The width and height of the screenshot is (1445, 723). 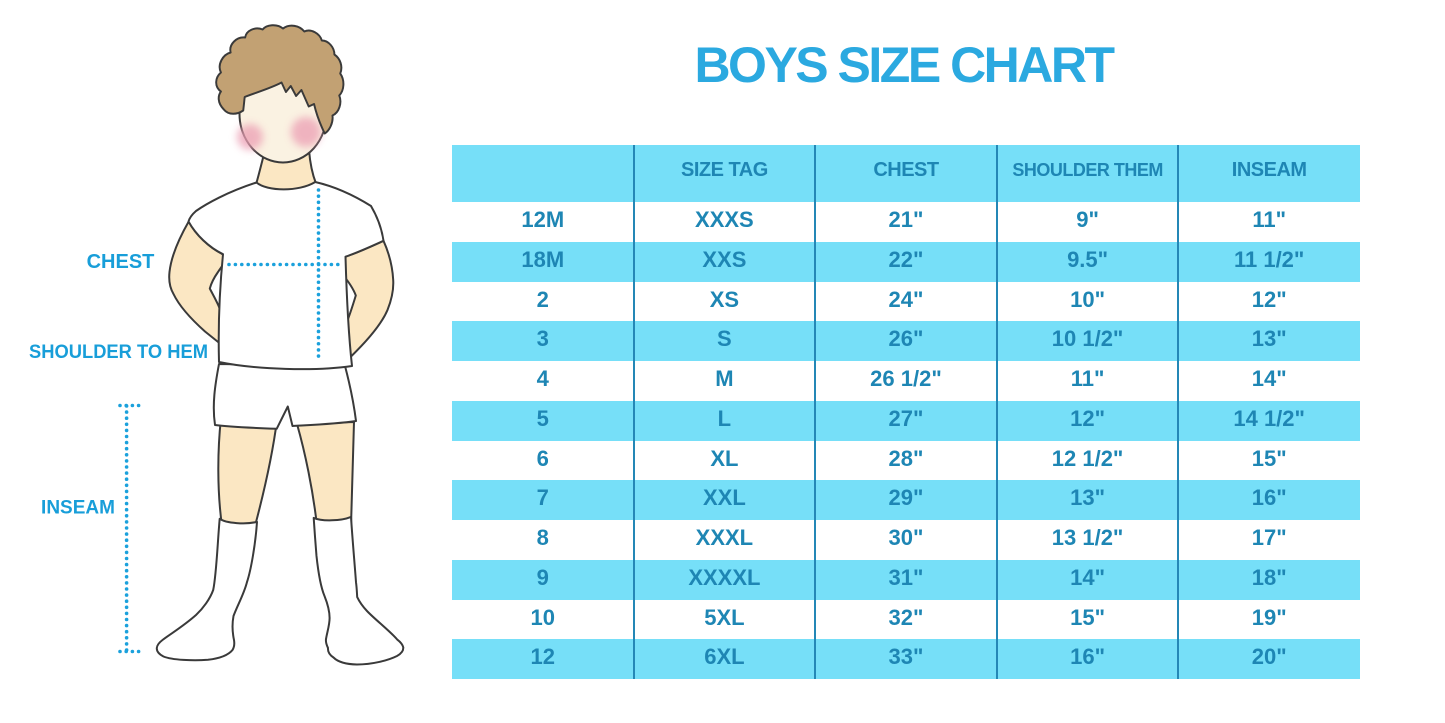 I want to click on svg-text: CHEST, so click(x=121, y=262).